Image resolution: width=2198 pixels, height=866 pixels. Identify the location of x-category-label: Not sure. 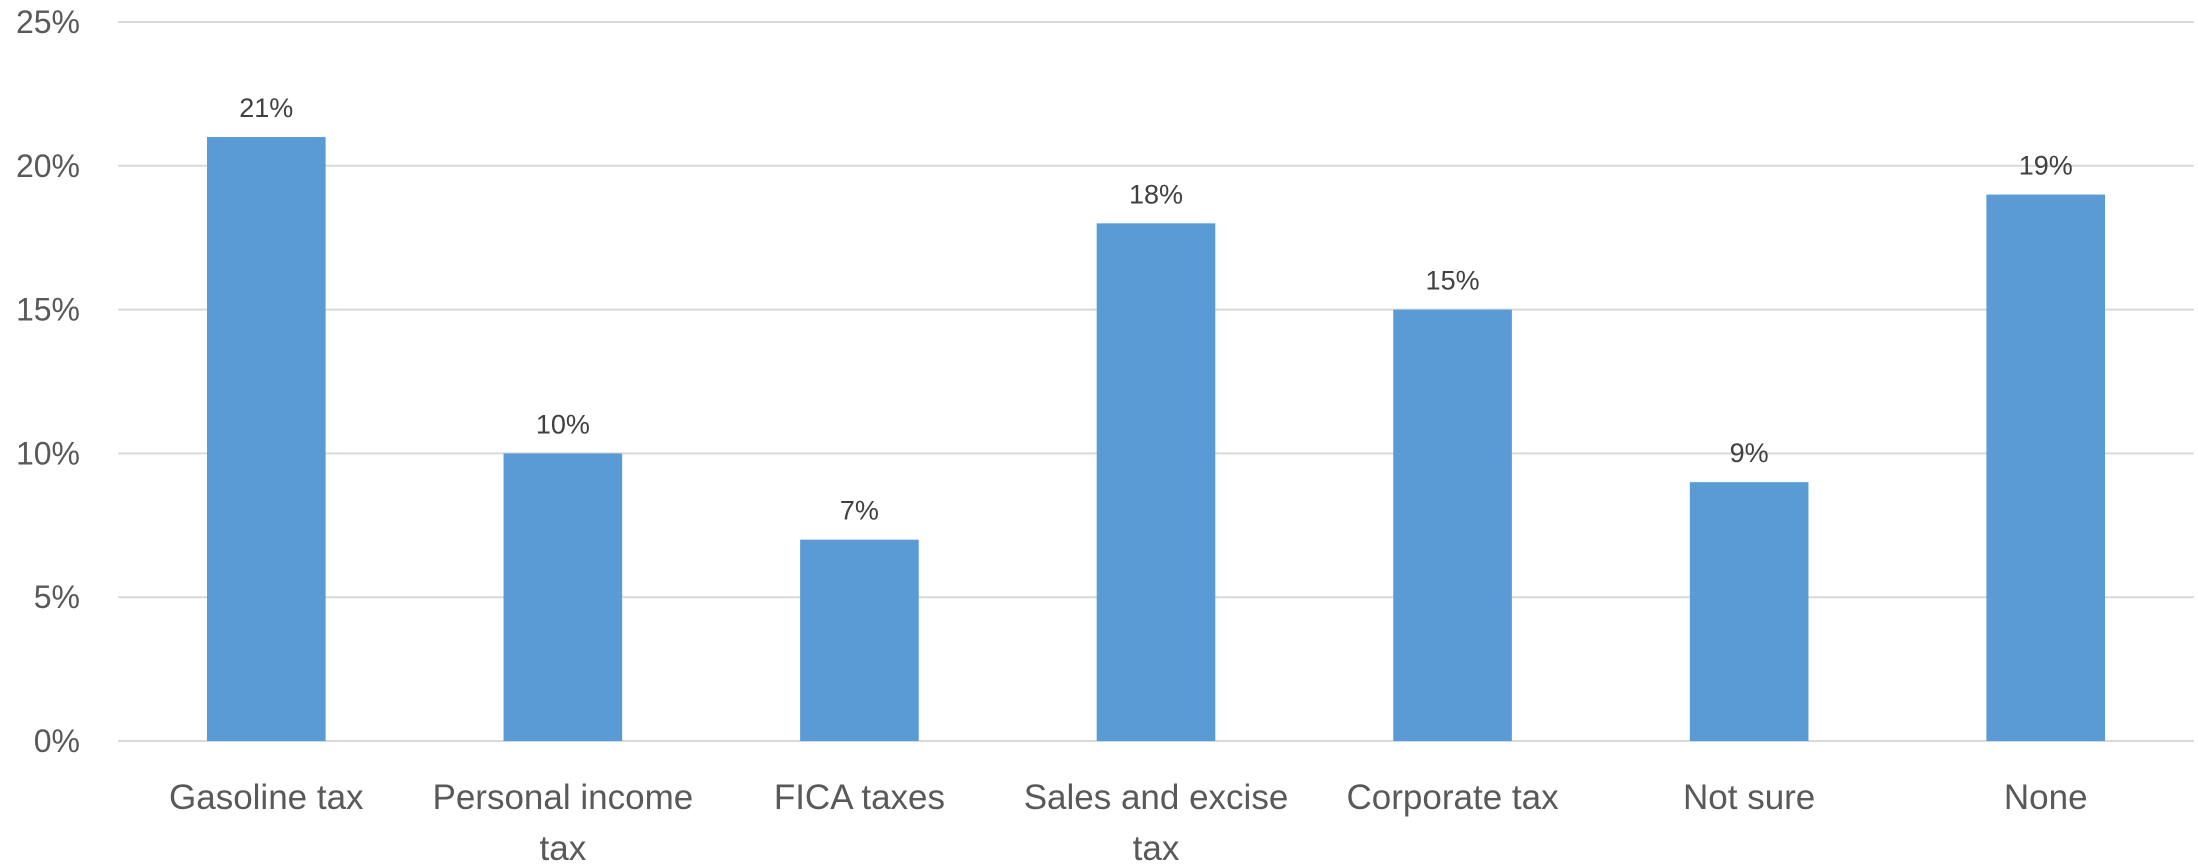
(1749, 797).